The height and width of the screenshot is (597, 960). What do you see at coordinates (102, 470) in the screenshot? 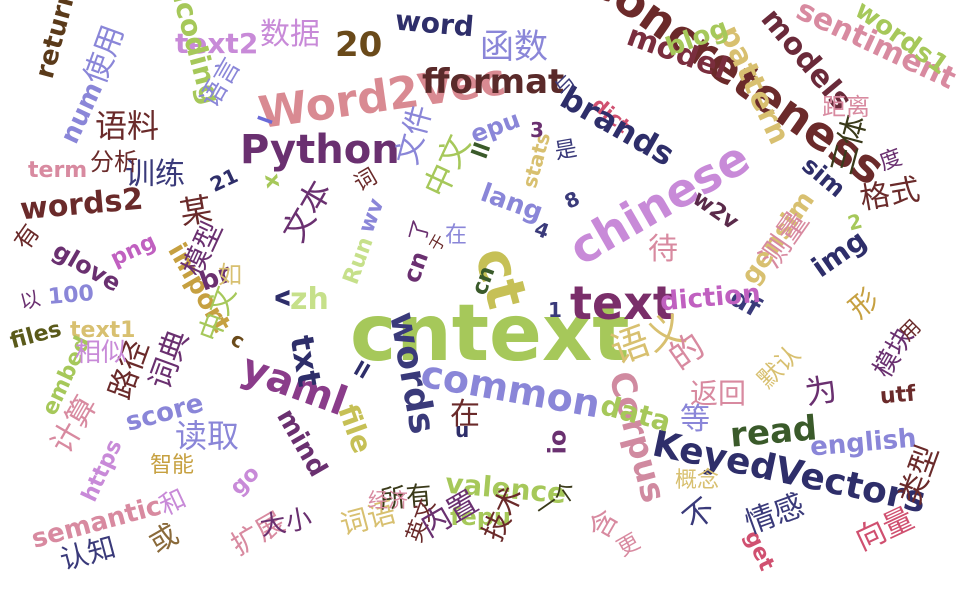
I see `word-33: https` at bounding box center [102, 470].